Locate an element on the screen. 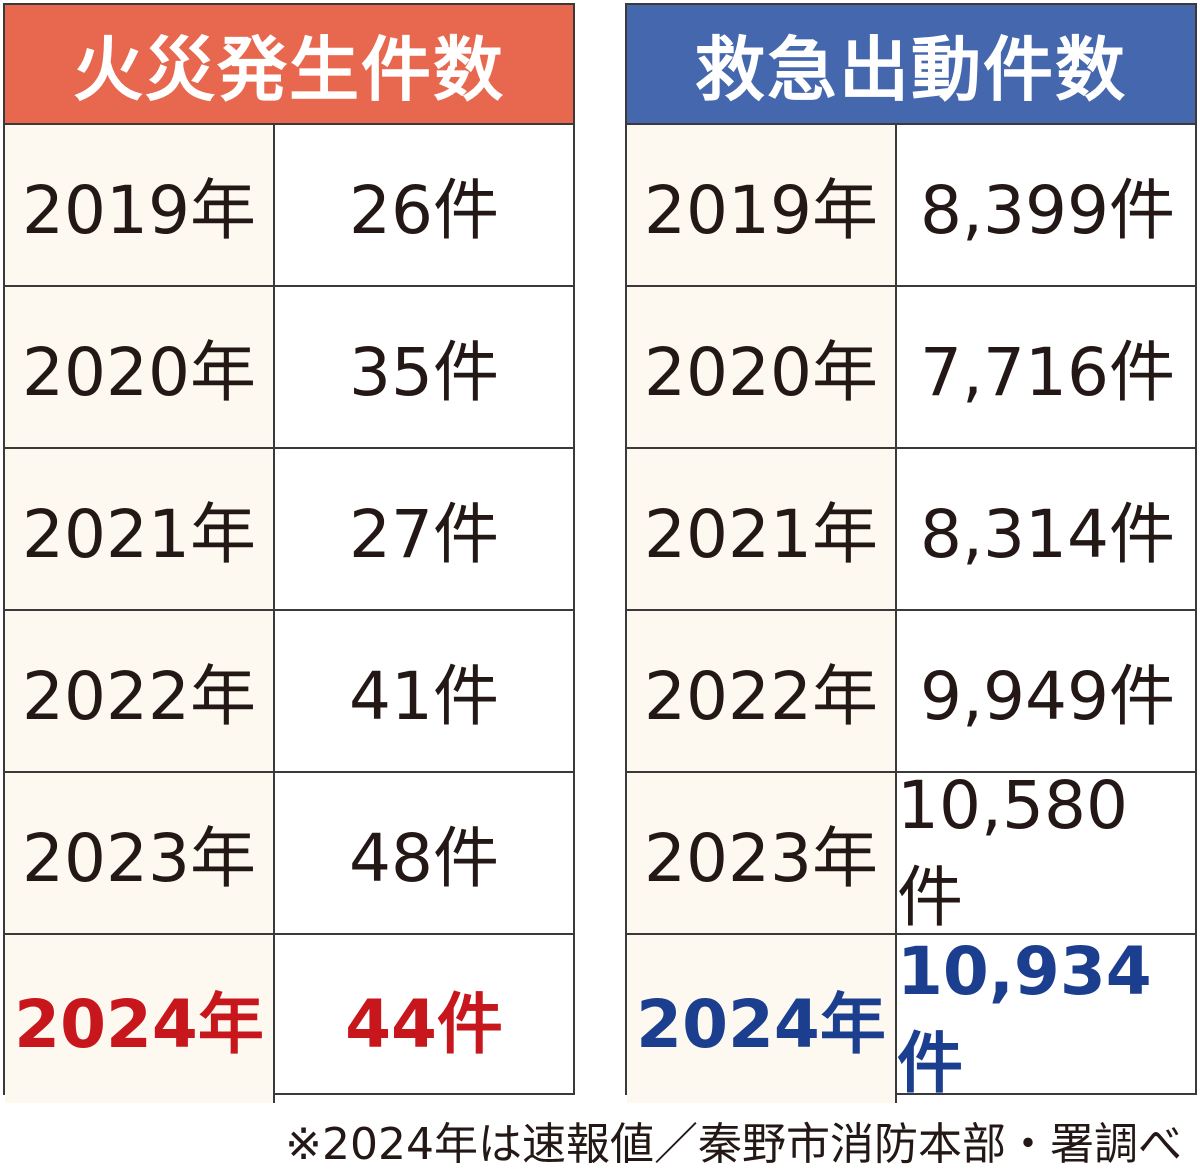 The width and height of the screenshot is (1200, 1172). count-cell: 9,949件 is located at coordinates (1047, 696).